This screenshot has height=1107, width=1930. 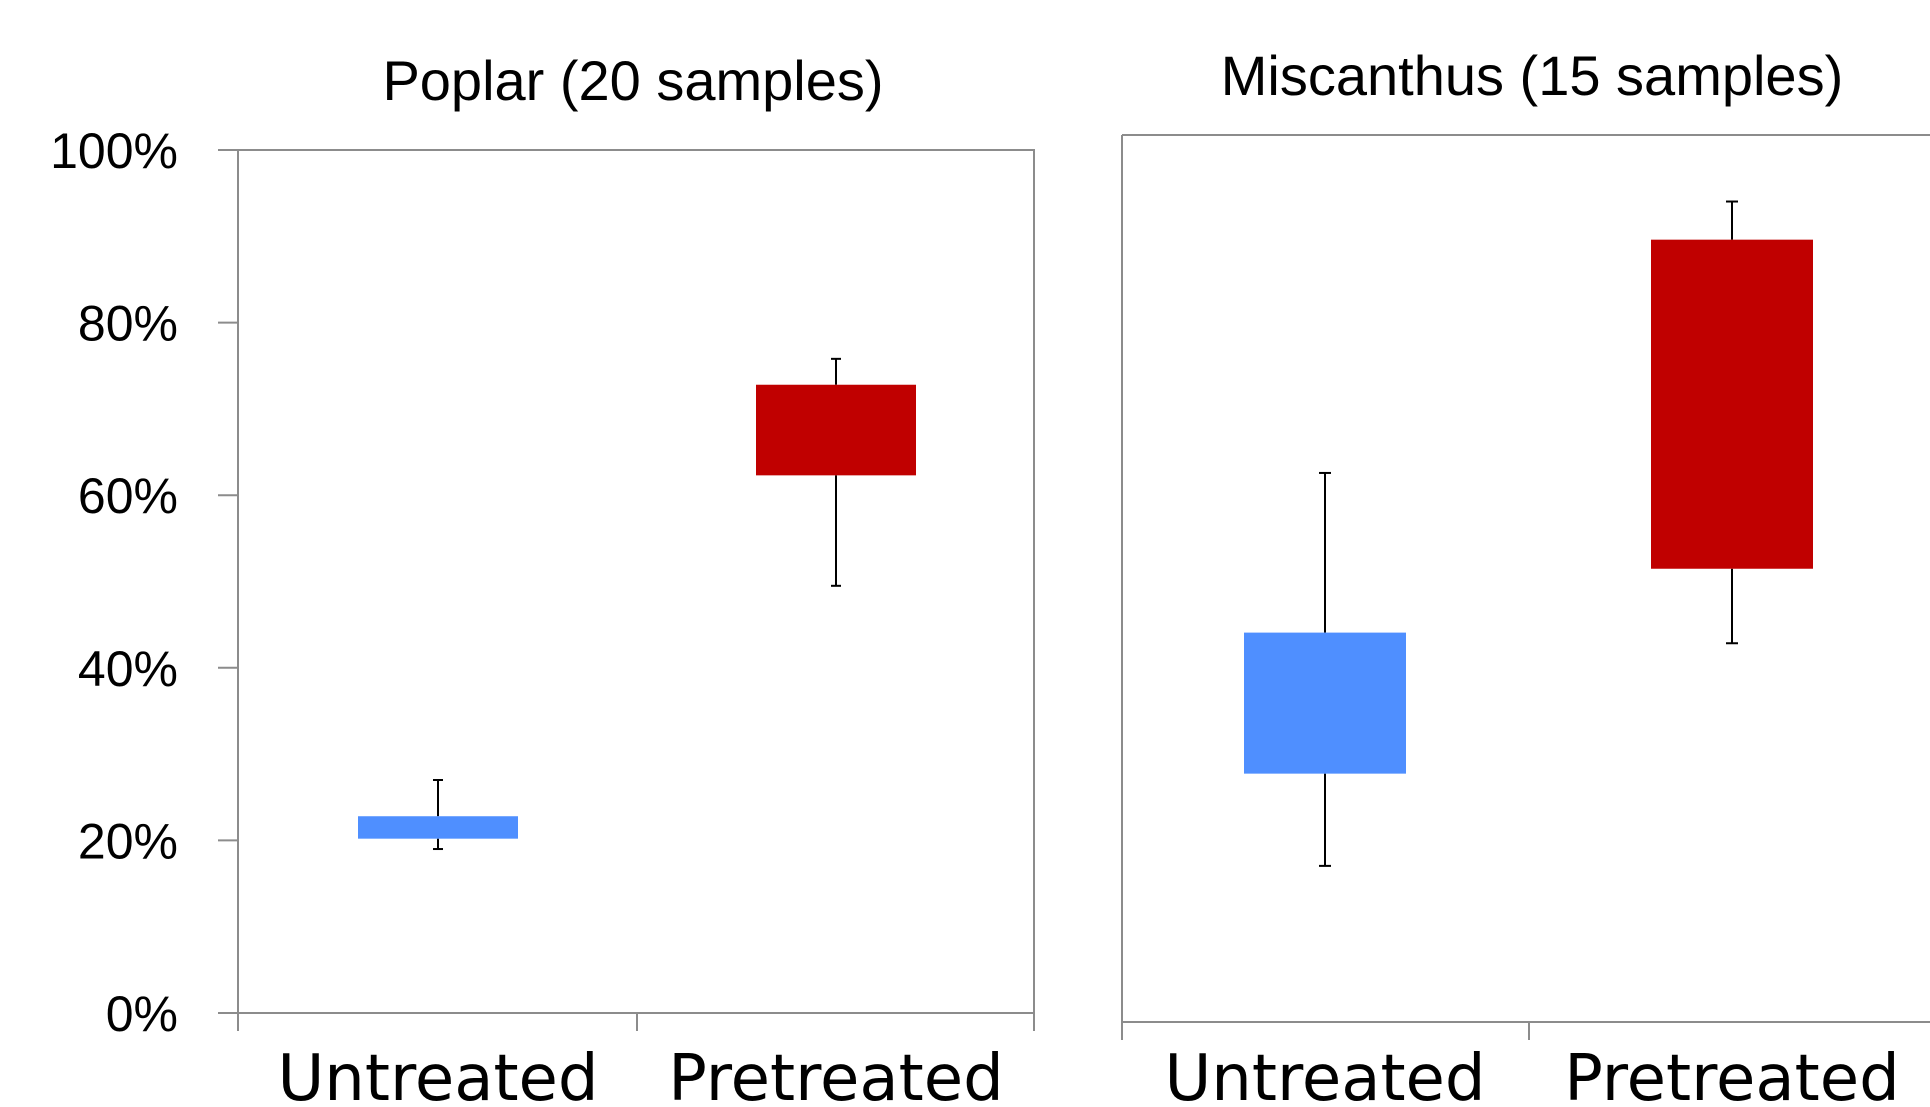 What do you see at coordinates (114, 151) in the screenshot?
I see `y-tick-label: 100%` at bounding box center [114, 151].